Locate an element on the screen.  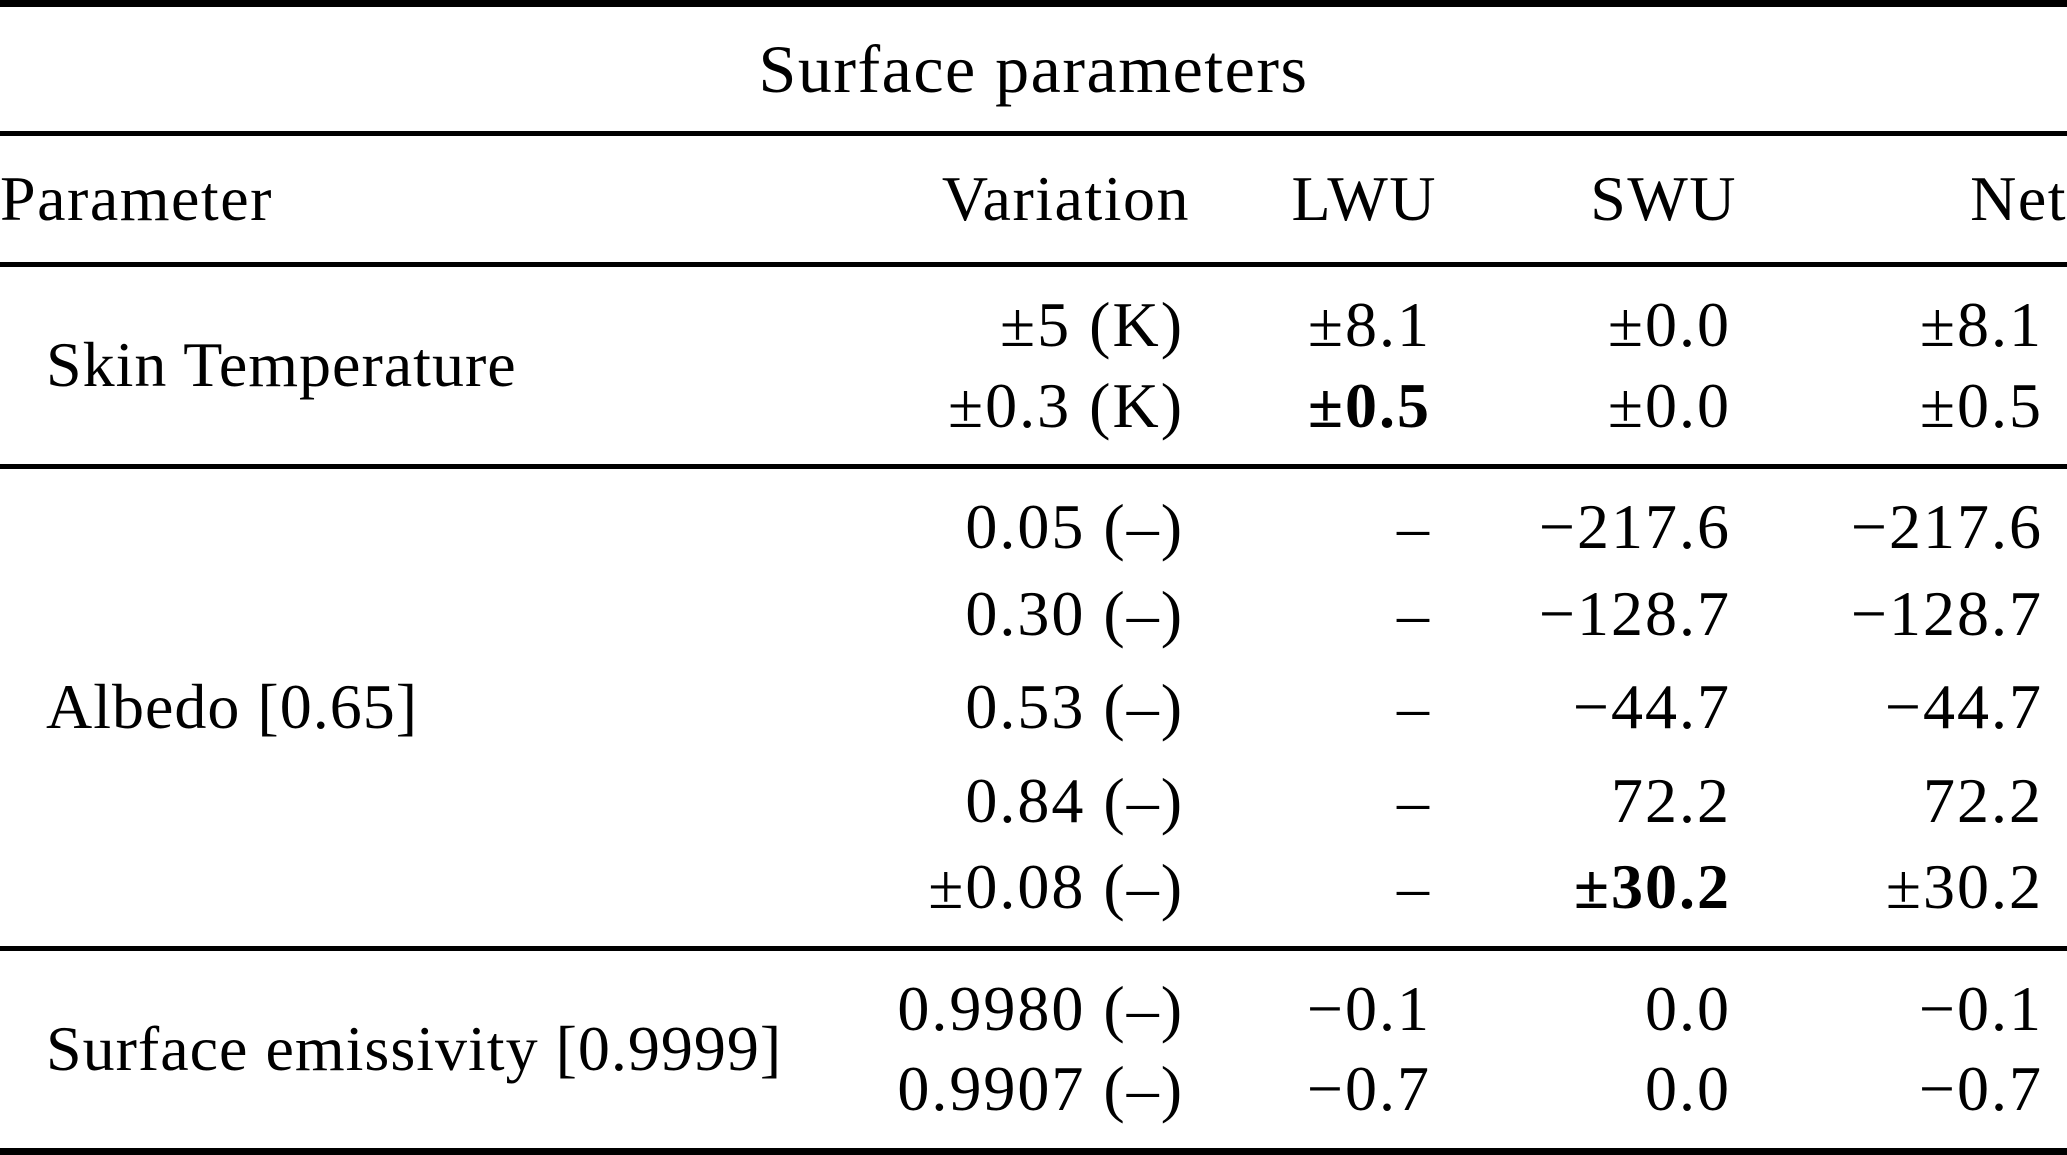
cell-net: 72.2 is located at coordinates (1983, 800).